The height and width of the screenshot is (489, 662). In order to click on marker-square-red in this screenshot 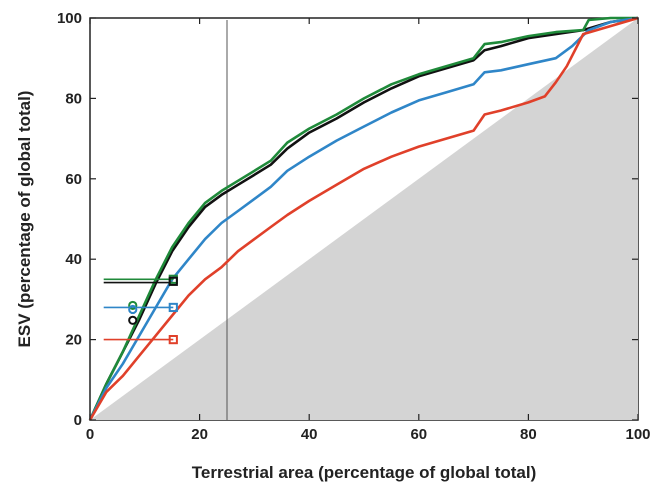, I will do `click(173, 340)`.